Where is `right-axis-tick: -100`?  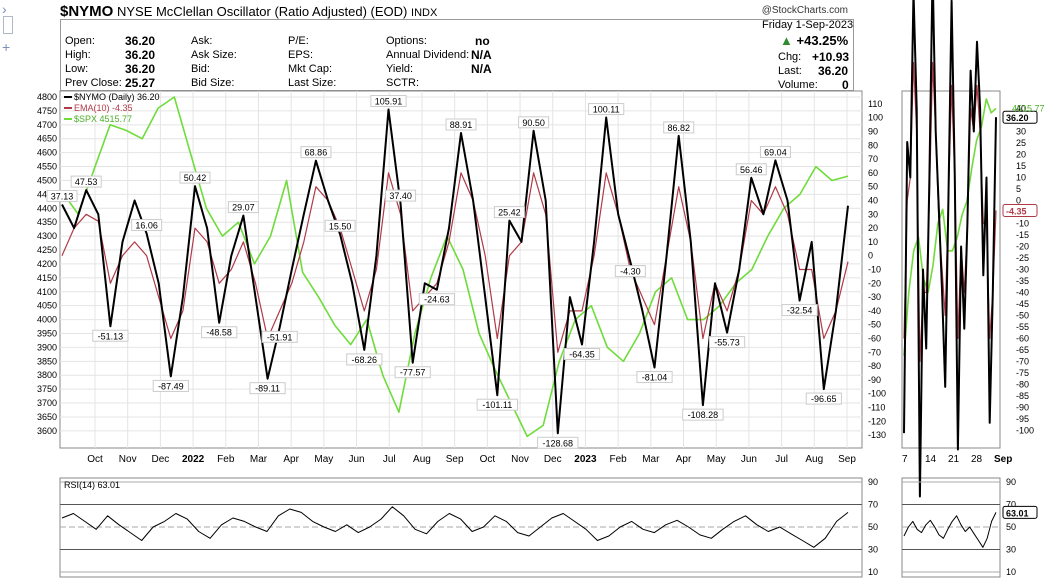
right-axis-tick: -100 is located at coordinates (877, 394).